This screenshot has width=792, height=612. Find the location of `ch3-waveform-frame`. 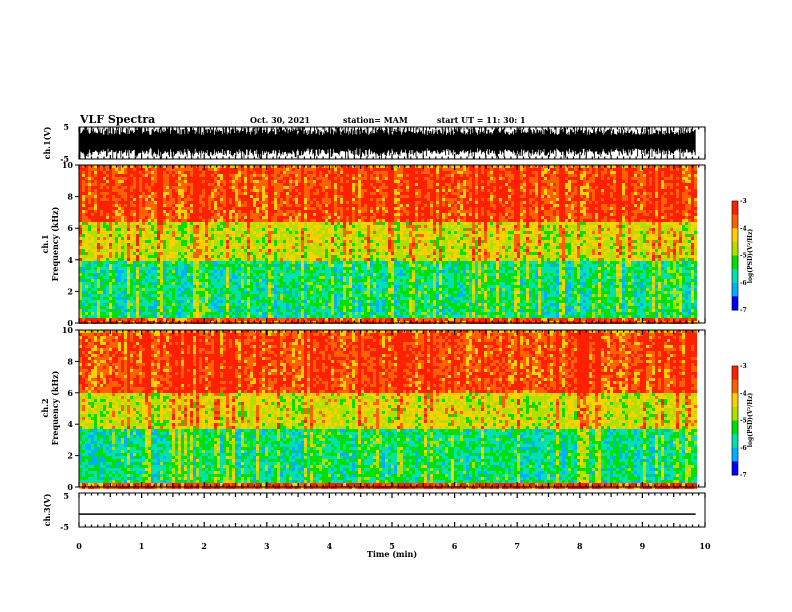

ch3-waveform-frame is located at coordinates (392, 510).